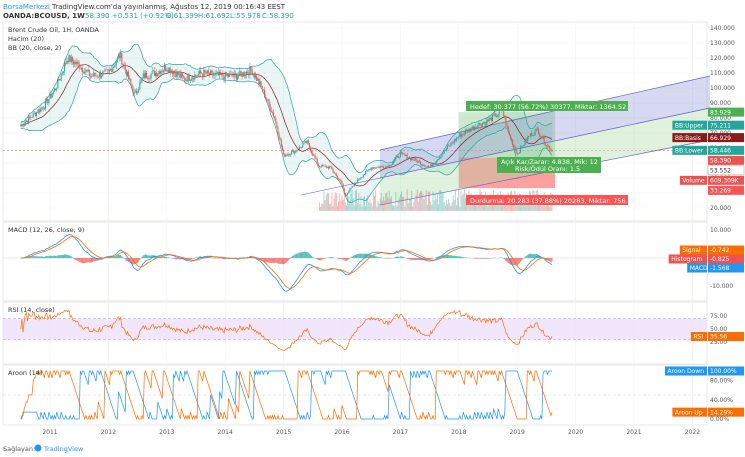 The width and height of the screenshot is (745, 457). I want to click on rsi-badge-0-value-bg, so click(726, 337).